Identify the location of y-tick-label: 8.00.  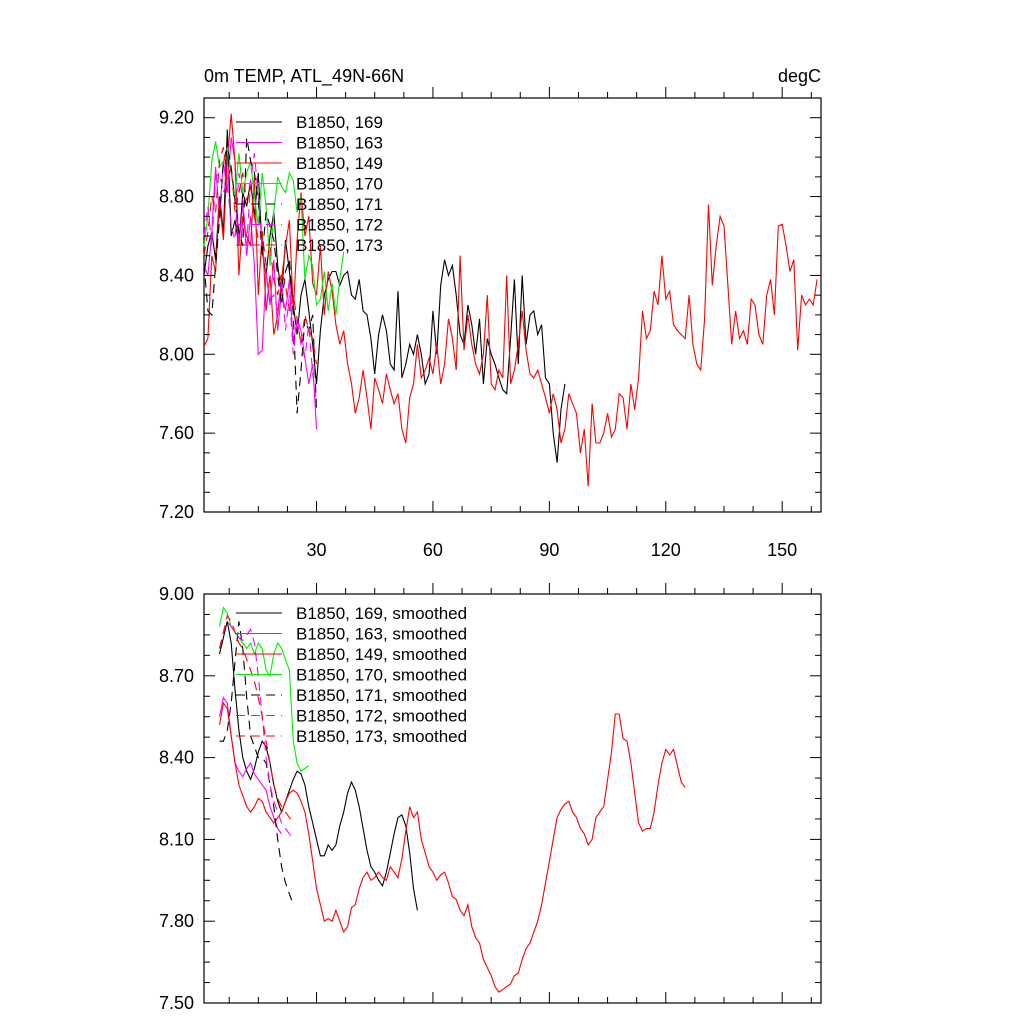
(176, 354).